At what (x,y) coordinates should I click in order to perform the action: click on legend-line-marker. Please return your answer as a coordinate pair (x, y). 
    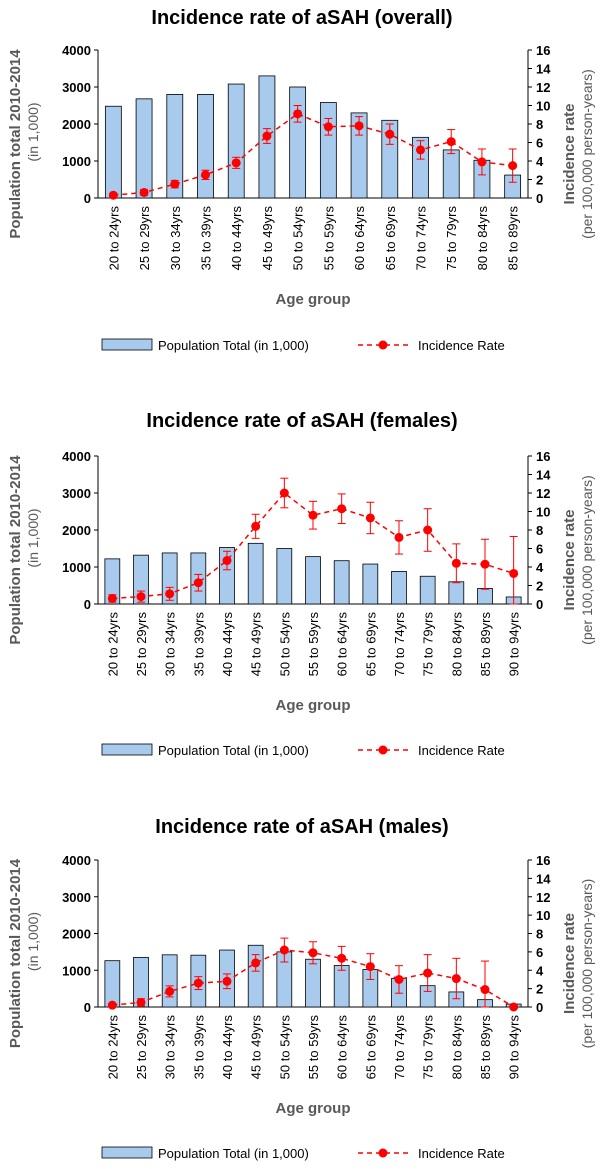
    Looking at the image, I should click on (383, 750).